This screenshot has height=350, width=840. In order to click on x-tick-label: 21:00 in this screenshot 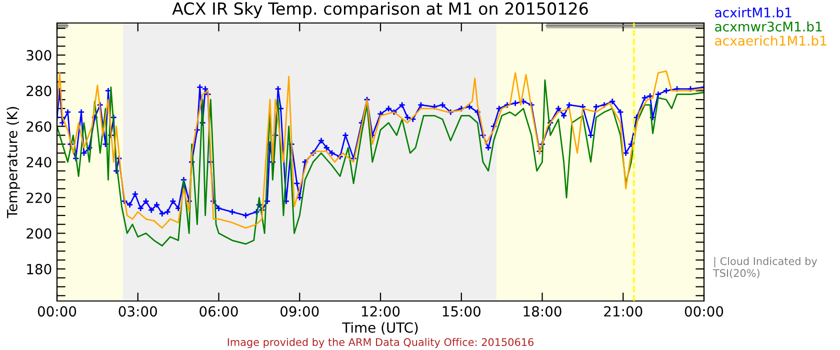, I will do `click(623, 311)`.